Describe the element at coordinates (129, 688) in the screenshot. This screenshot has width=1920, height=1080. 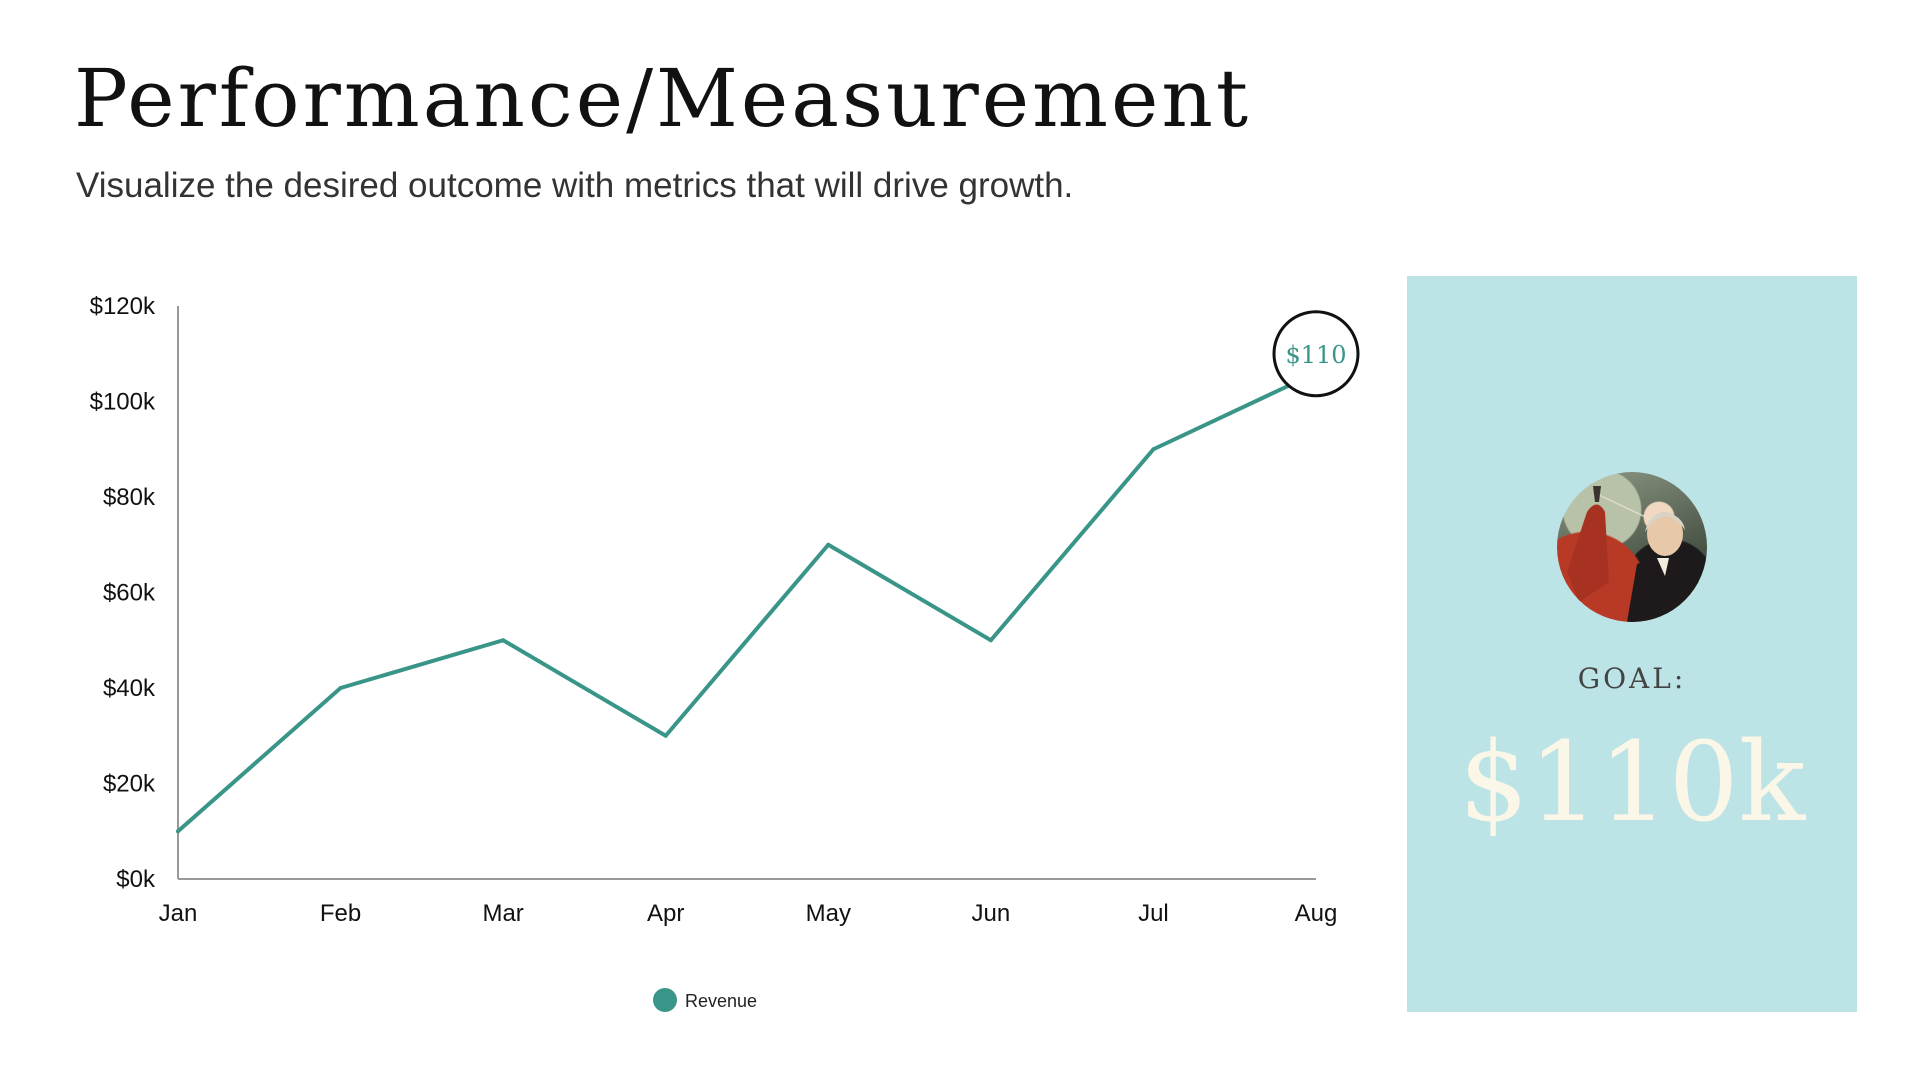
I see `y-tick-label: $40k` at that location.